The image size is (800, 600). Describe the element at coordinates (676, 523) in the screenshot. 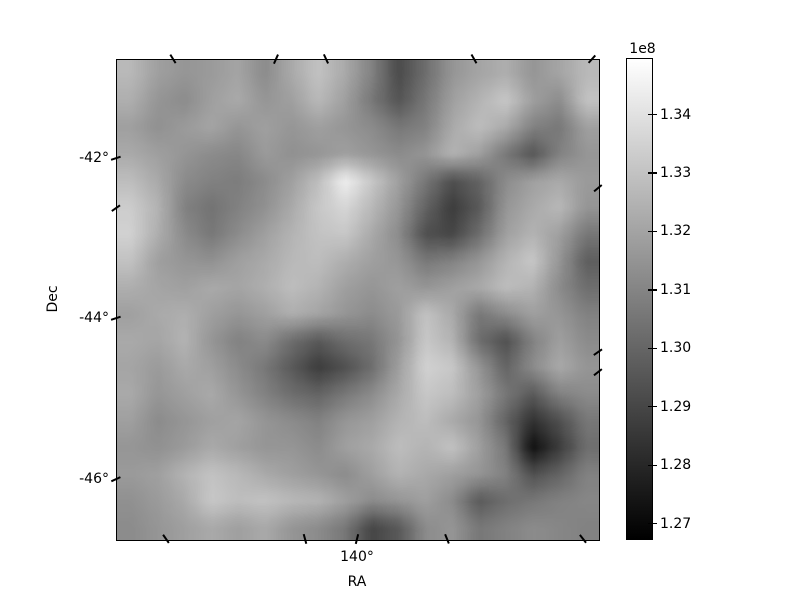

I see `colorbar-tick-label: 1.27` at that location.